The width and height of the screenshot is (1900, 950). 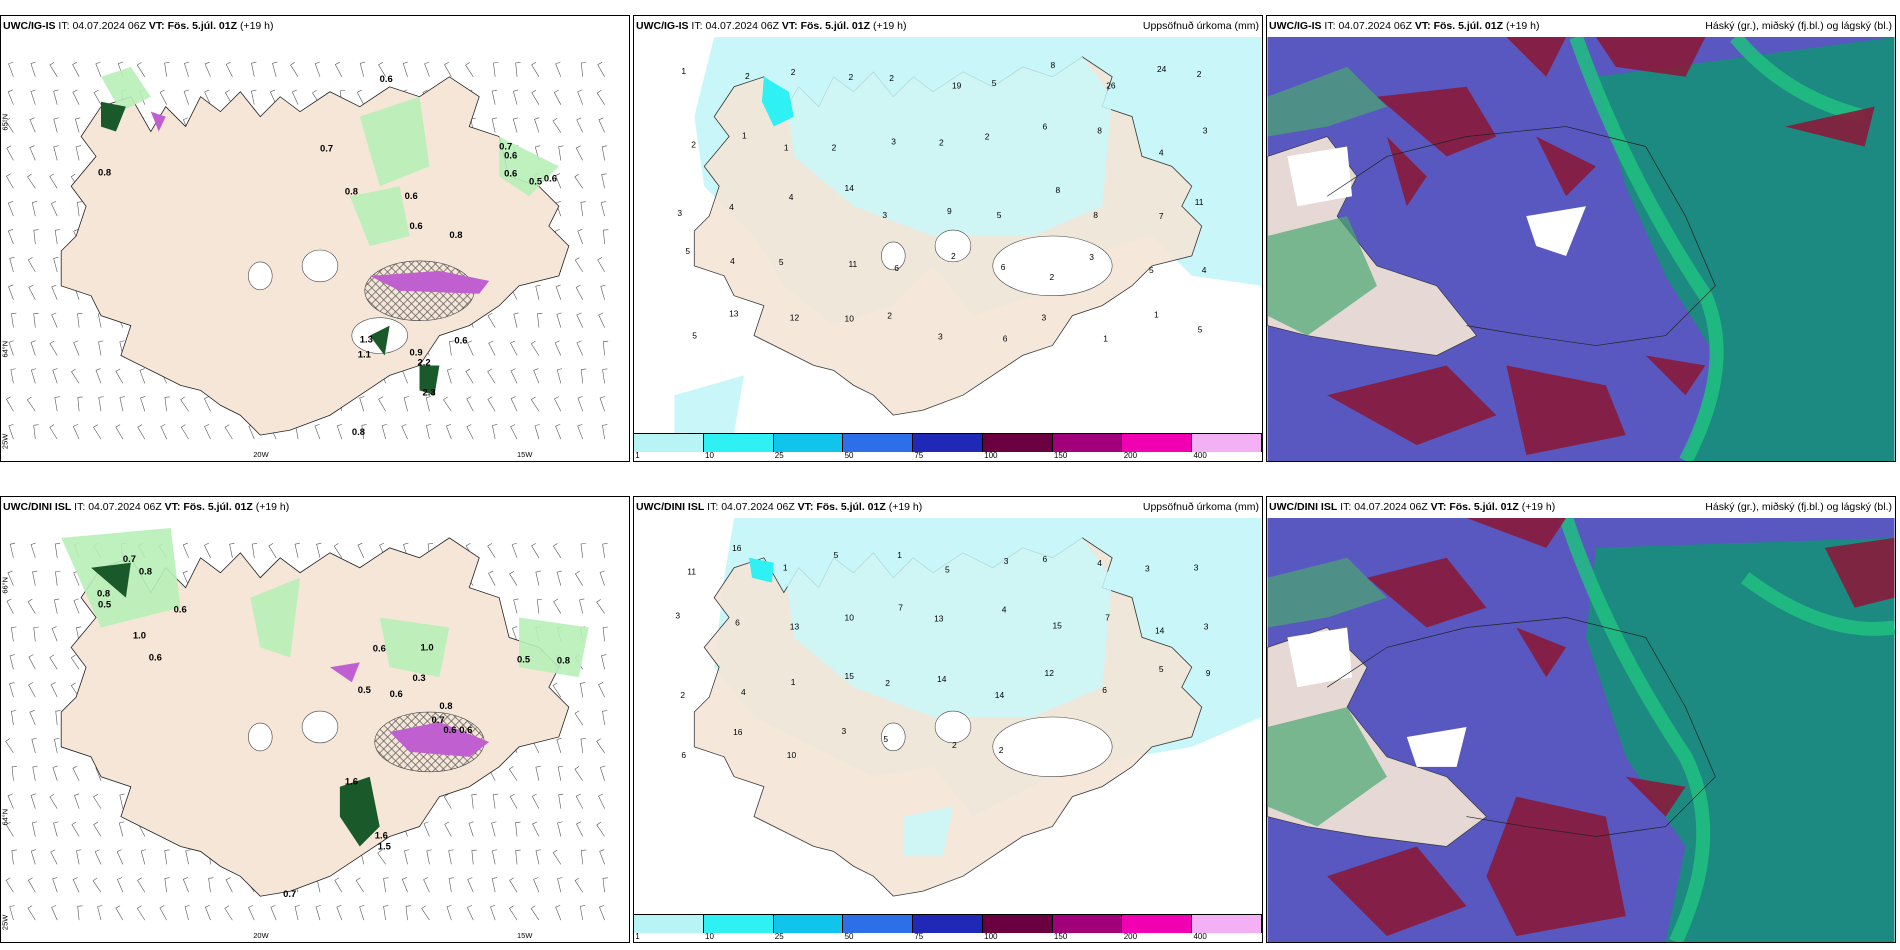 I want to click on precip-magenta, so click(x=320, y=202).